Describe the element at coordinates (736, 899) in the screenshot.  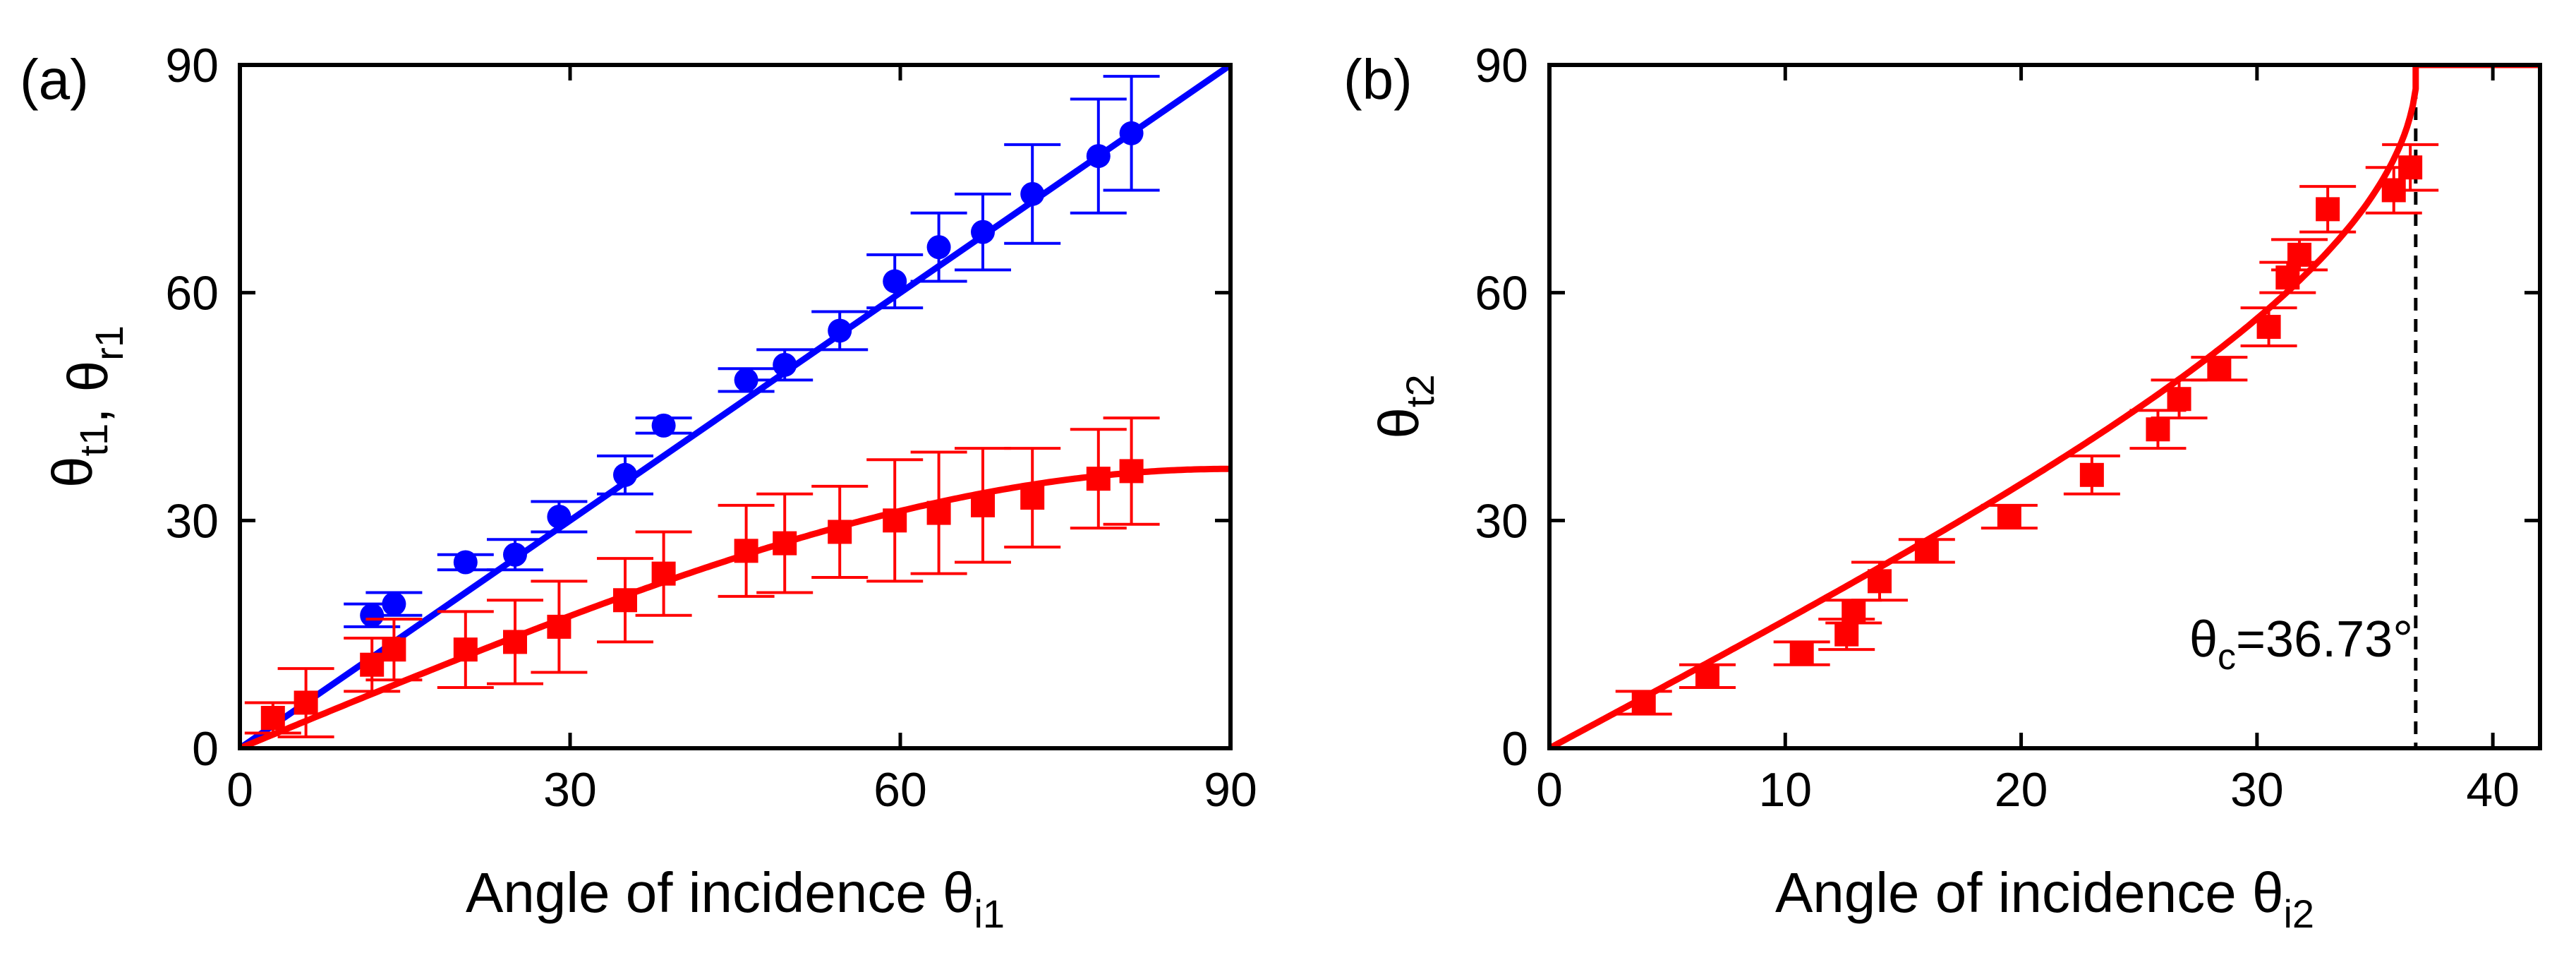
I see `panel-a-x-axis-label: Angle of incidence θi1` at that location.